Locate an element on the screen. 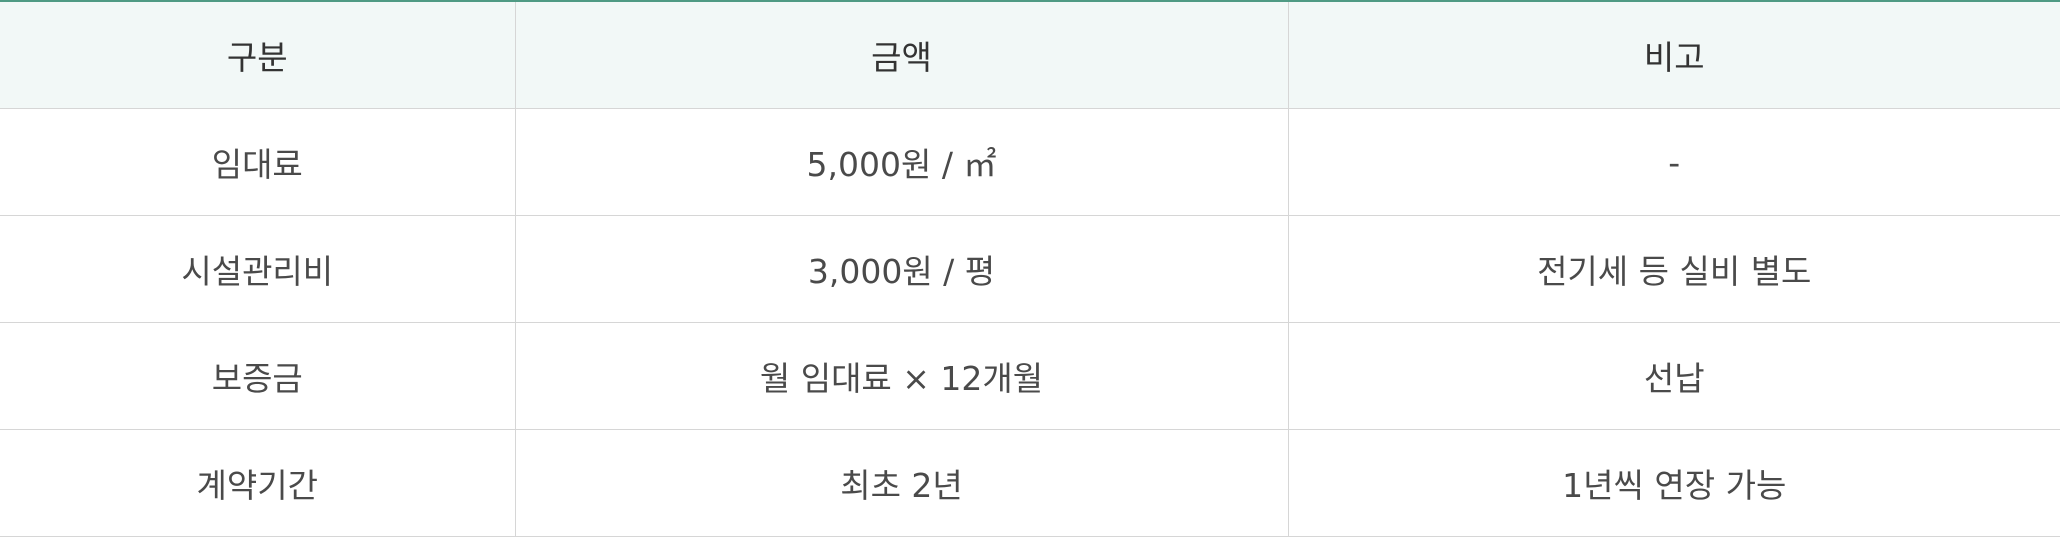 The width and height of the screenshot is (2060, 538). row-remarks: 선납 is located at coordinates (1674, 376).